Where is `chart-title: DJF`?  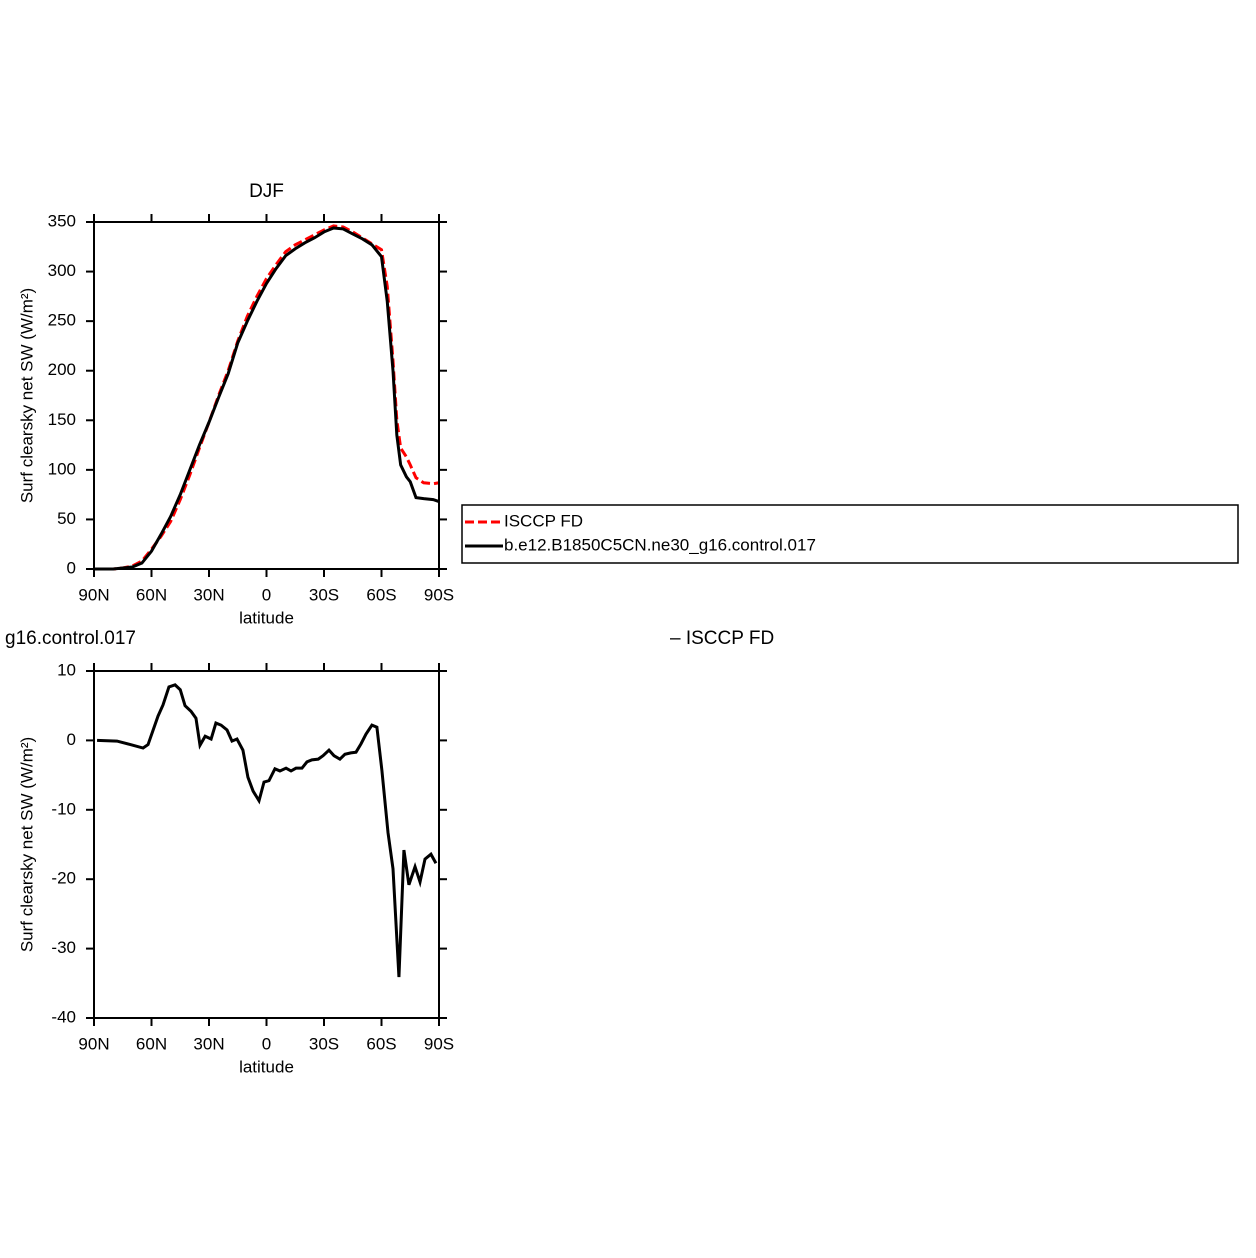 chart-title: DJF is located at coordinates (266, 191).